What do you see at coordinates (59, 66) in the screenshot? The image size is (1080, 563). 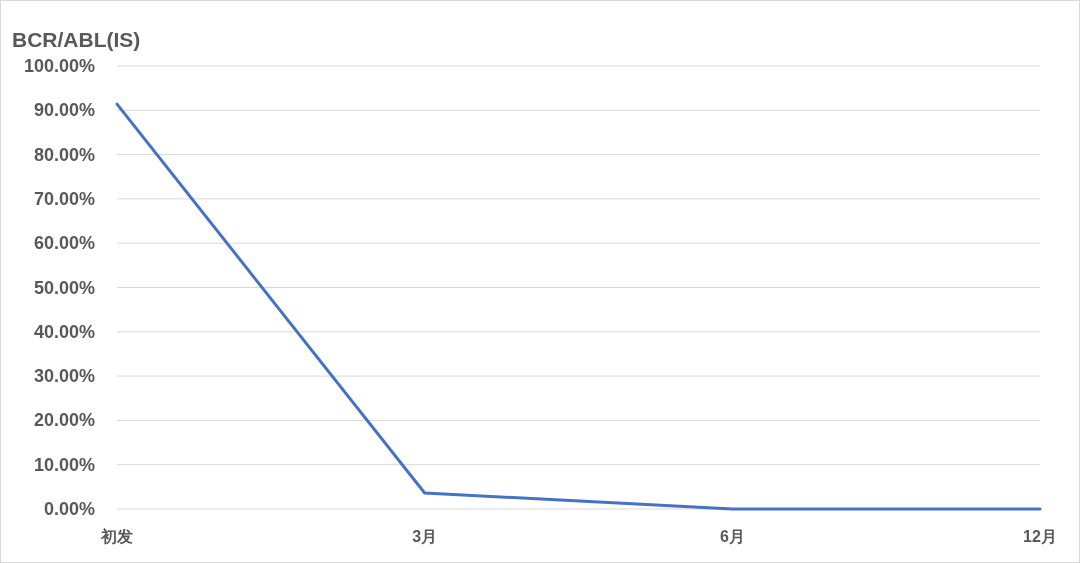 I see `y-tick-label: 100.00%` at bounding box center [59, 66].